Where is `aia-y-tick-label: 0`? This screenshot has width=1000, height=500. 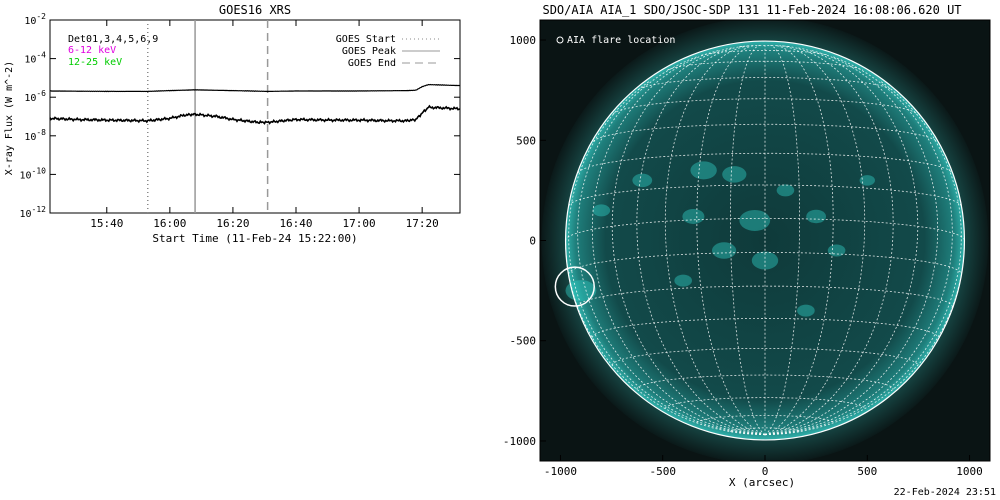
aia-y-tick-label: 0 is located at coordinates (532, 241).